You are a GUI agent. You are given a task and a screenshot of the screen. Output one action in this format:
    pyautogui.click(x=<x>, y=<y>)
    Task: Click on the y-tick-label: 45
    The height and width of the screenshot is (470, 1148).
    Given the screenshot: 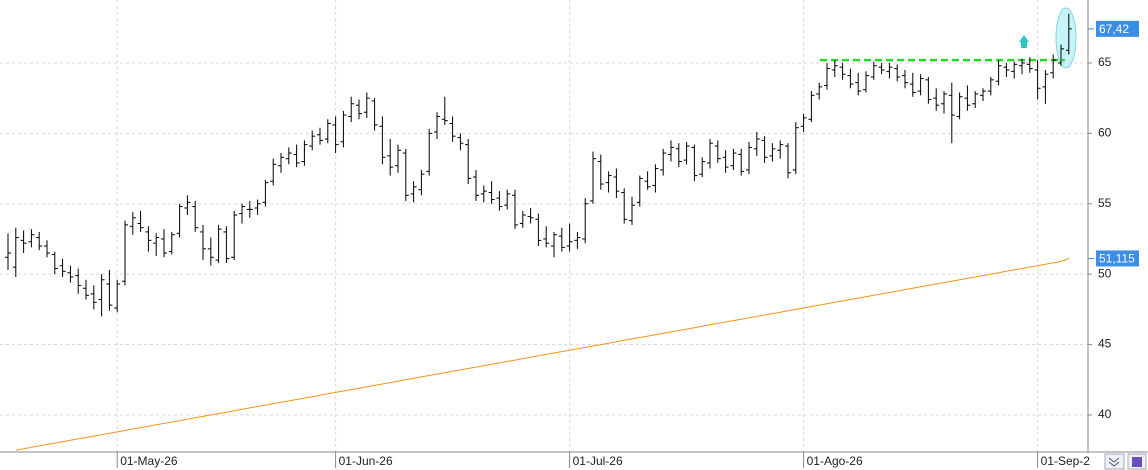 What is the action you would take?
    pyautogui.click(x=1105, y=344)
    